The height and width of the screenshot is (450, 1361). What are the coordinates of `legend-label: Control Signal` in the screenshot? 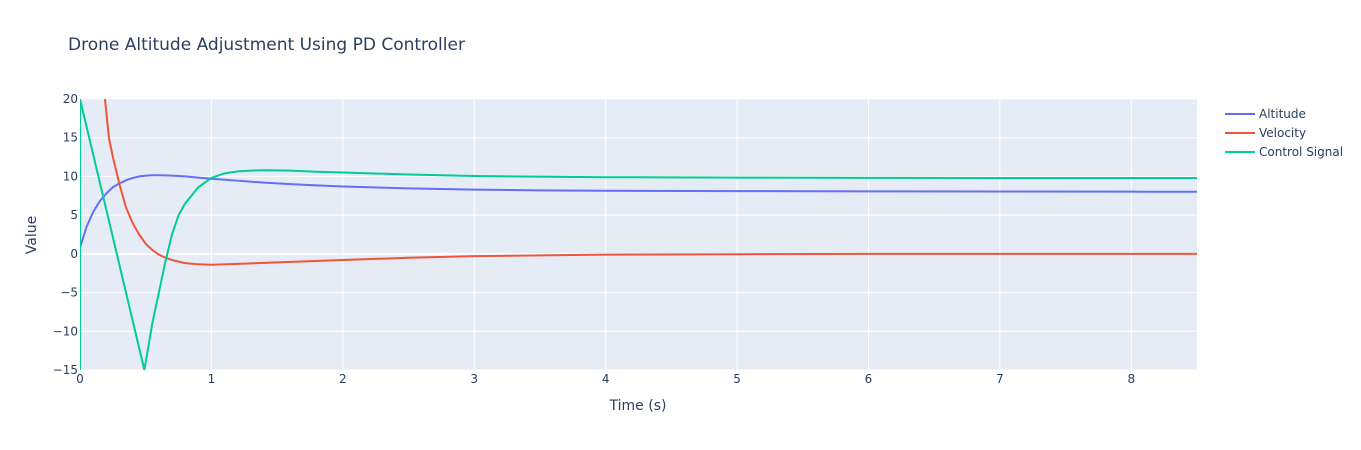 It's located at (1301, 152).